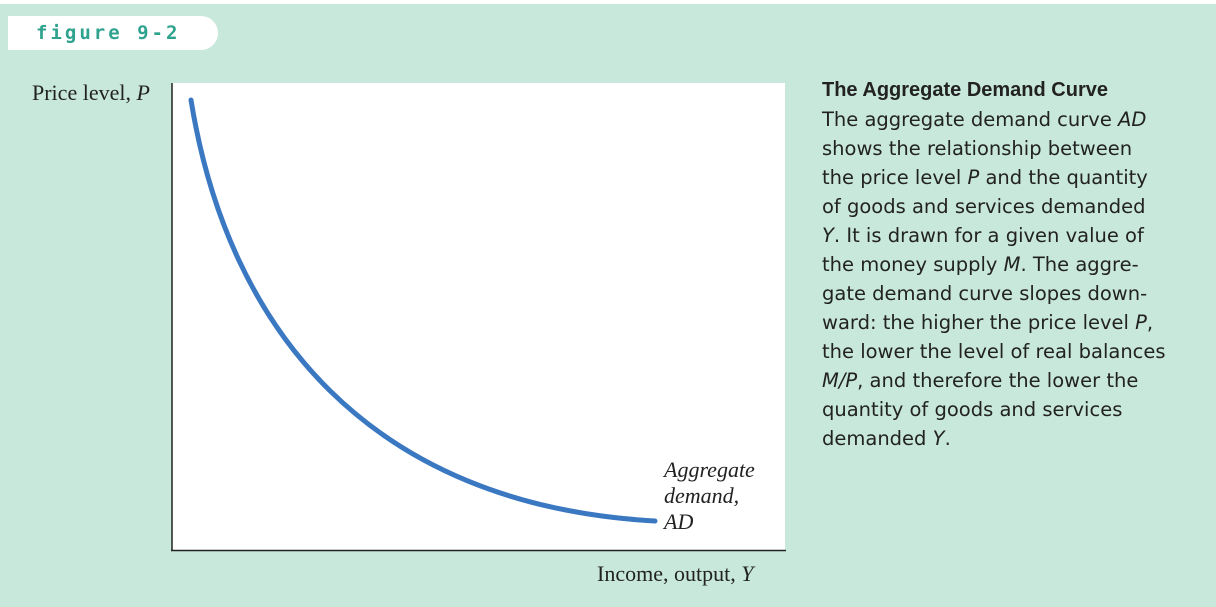  What do you see at coordinates (679, 521) in the screenshot?
I see `curve-label-line: AD` at bounding box center [679, 521].